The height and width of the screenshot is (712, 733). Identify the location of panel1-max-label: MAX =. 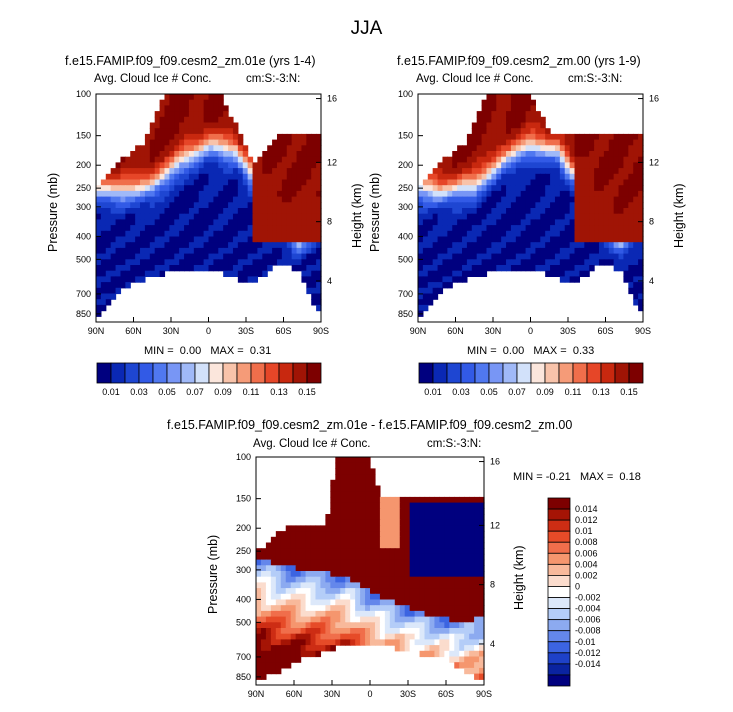
(227, 351).